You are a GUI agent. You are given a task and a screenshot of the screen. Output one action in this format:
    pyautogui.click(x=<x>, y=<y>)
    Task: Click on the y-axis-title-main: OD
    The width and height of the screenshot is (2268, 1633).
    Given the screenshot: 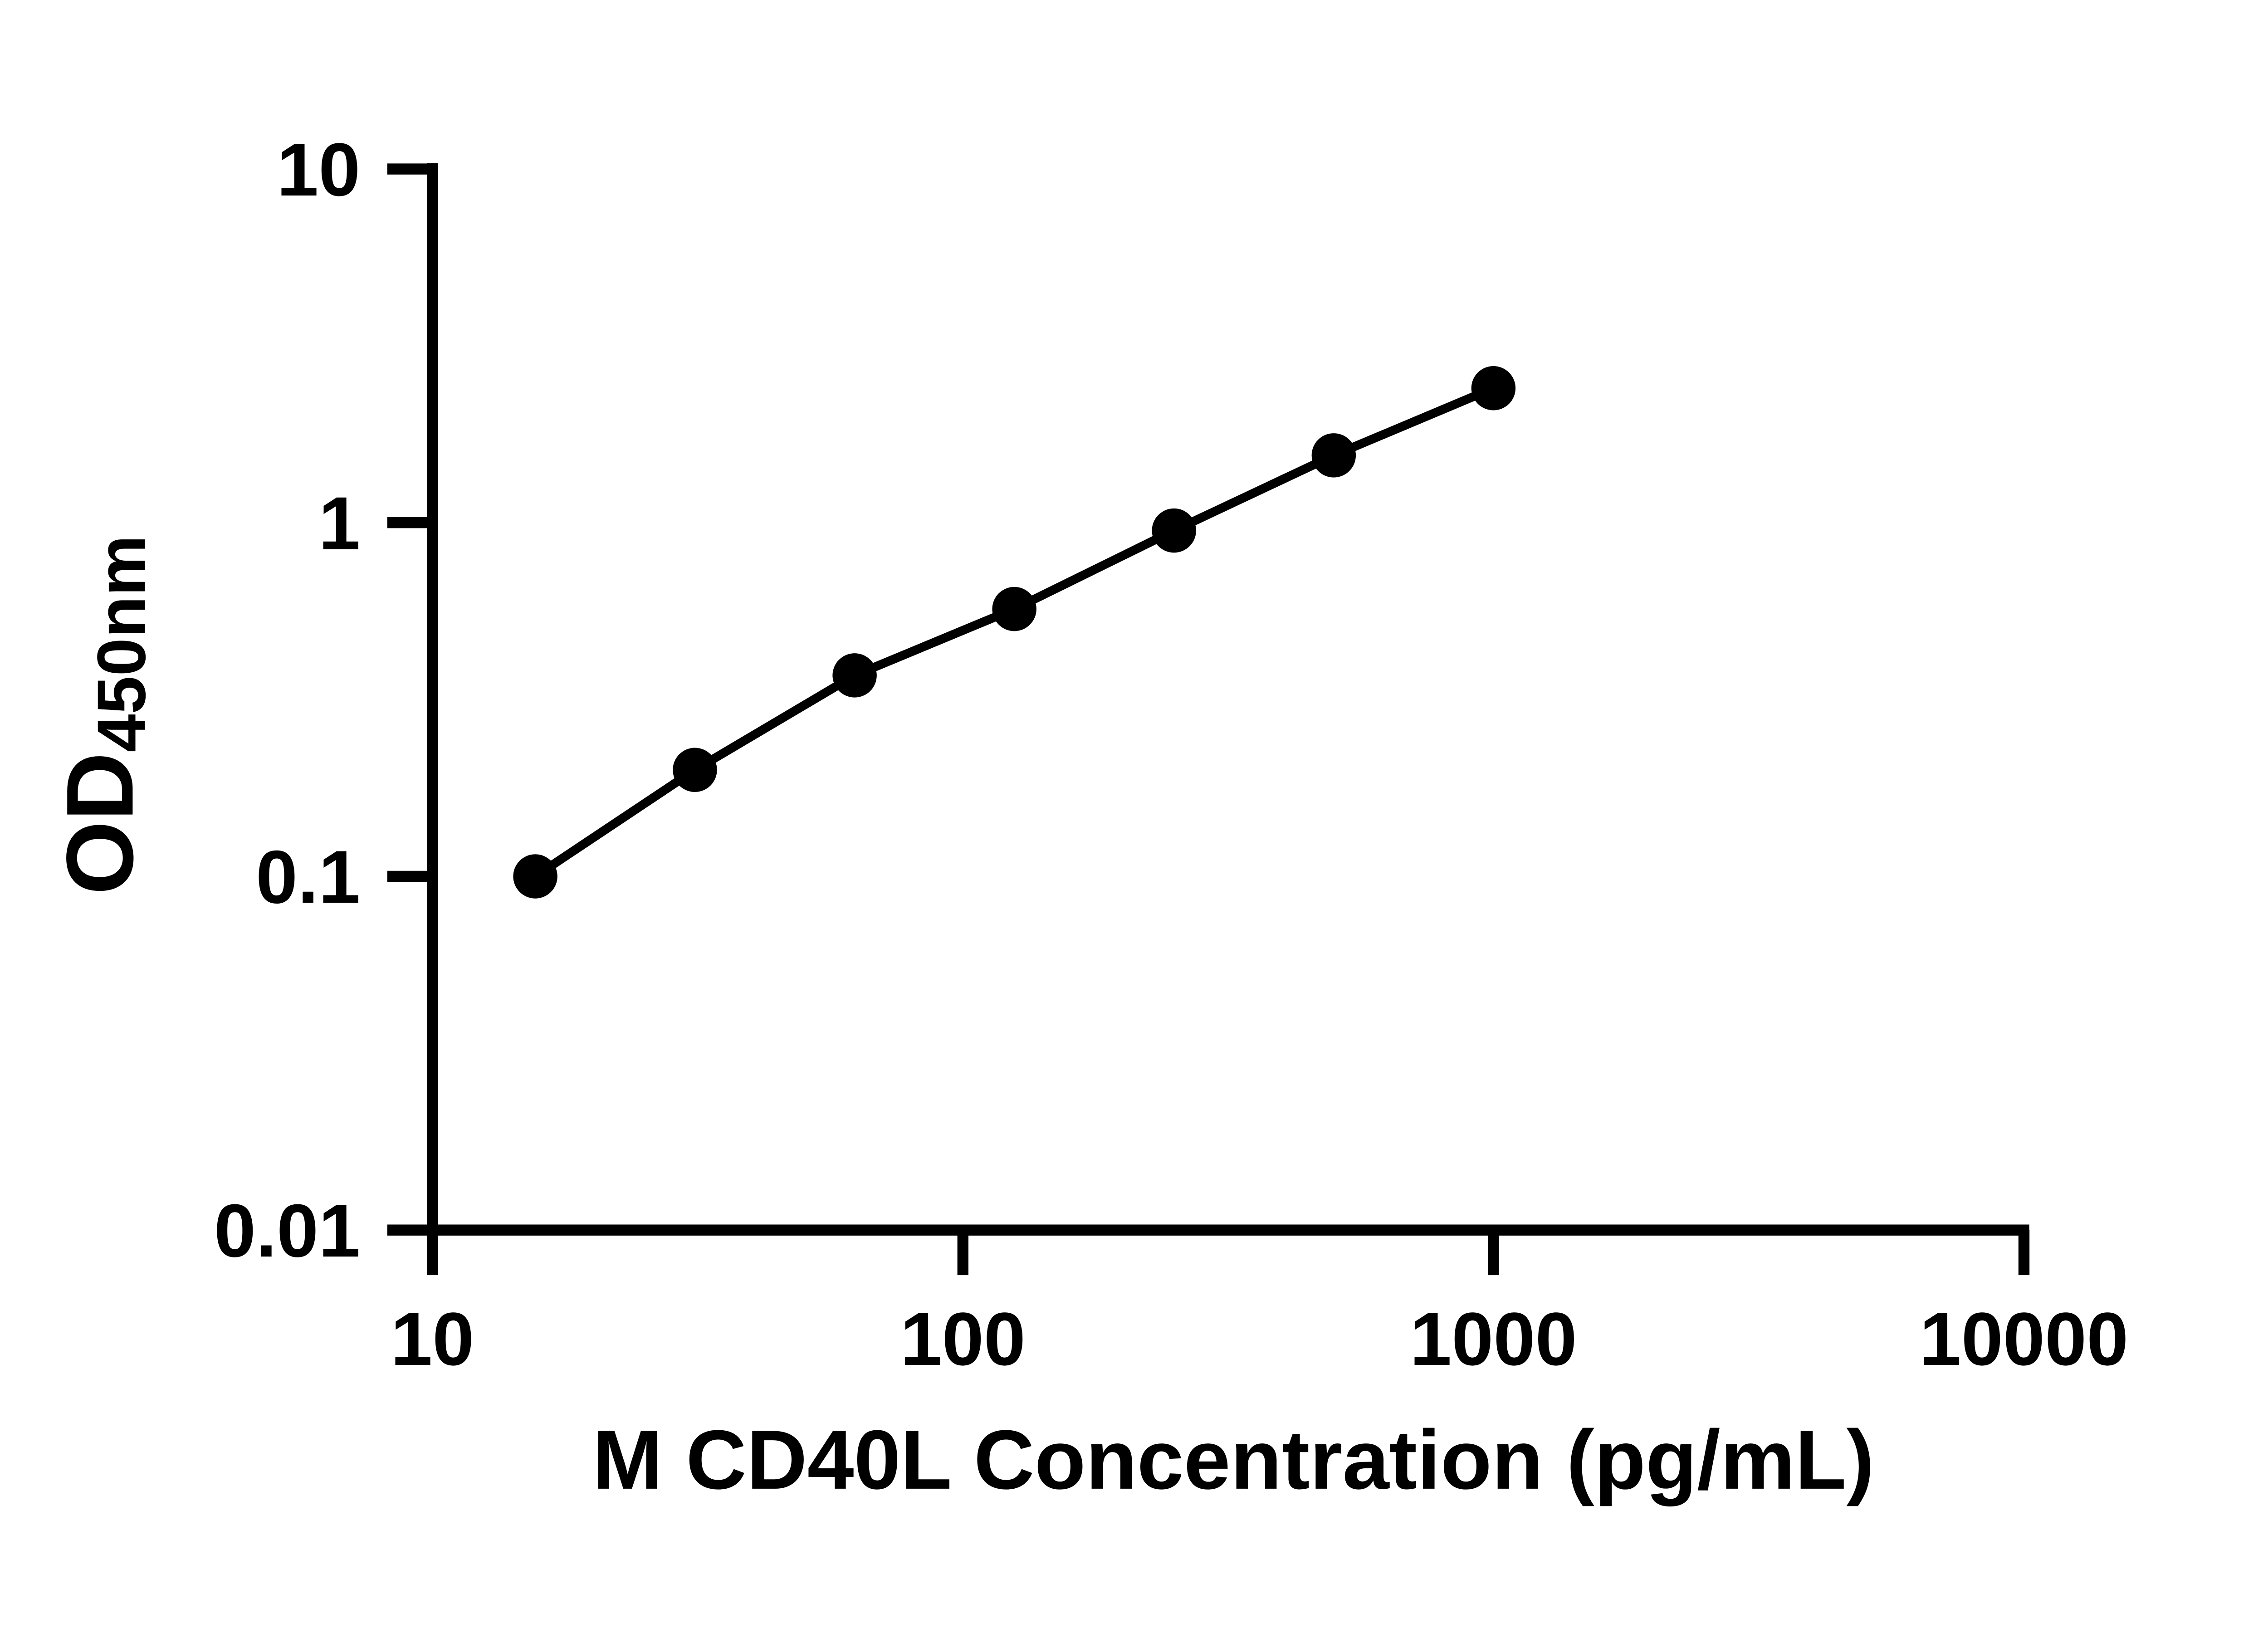 What is the action you would take?
    pyautogui.click(x=100, y=823)
    